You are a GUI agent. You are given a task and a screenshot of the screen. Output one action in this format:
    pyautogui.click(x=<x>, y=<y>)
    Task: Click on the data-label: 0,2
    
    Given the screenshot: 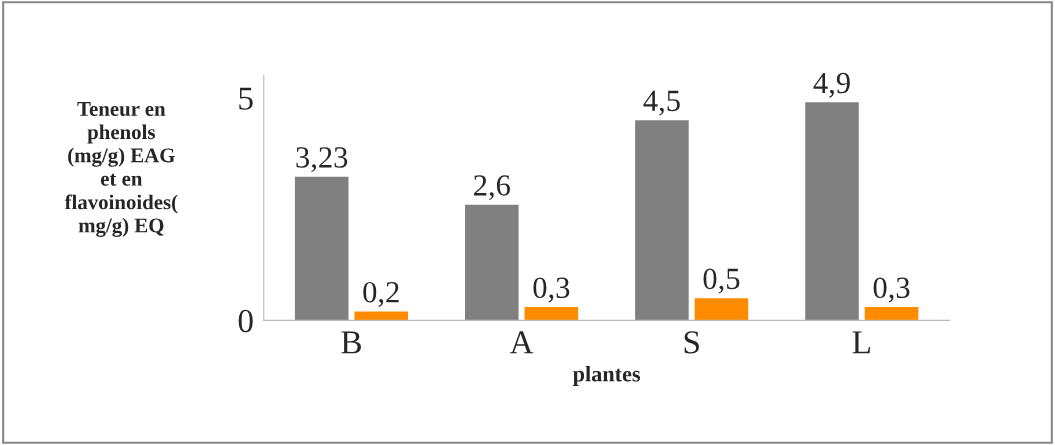 What is the action you would take?
    pyautogui.click(x=381, y=294)
    